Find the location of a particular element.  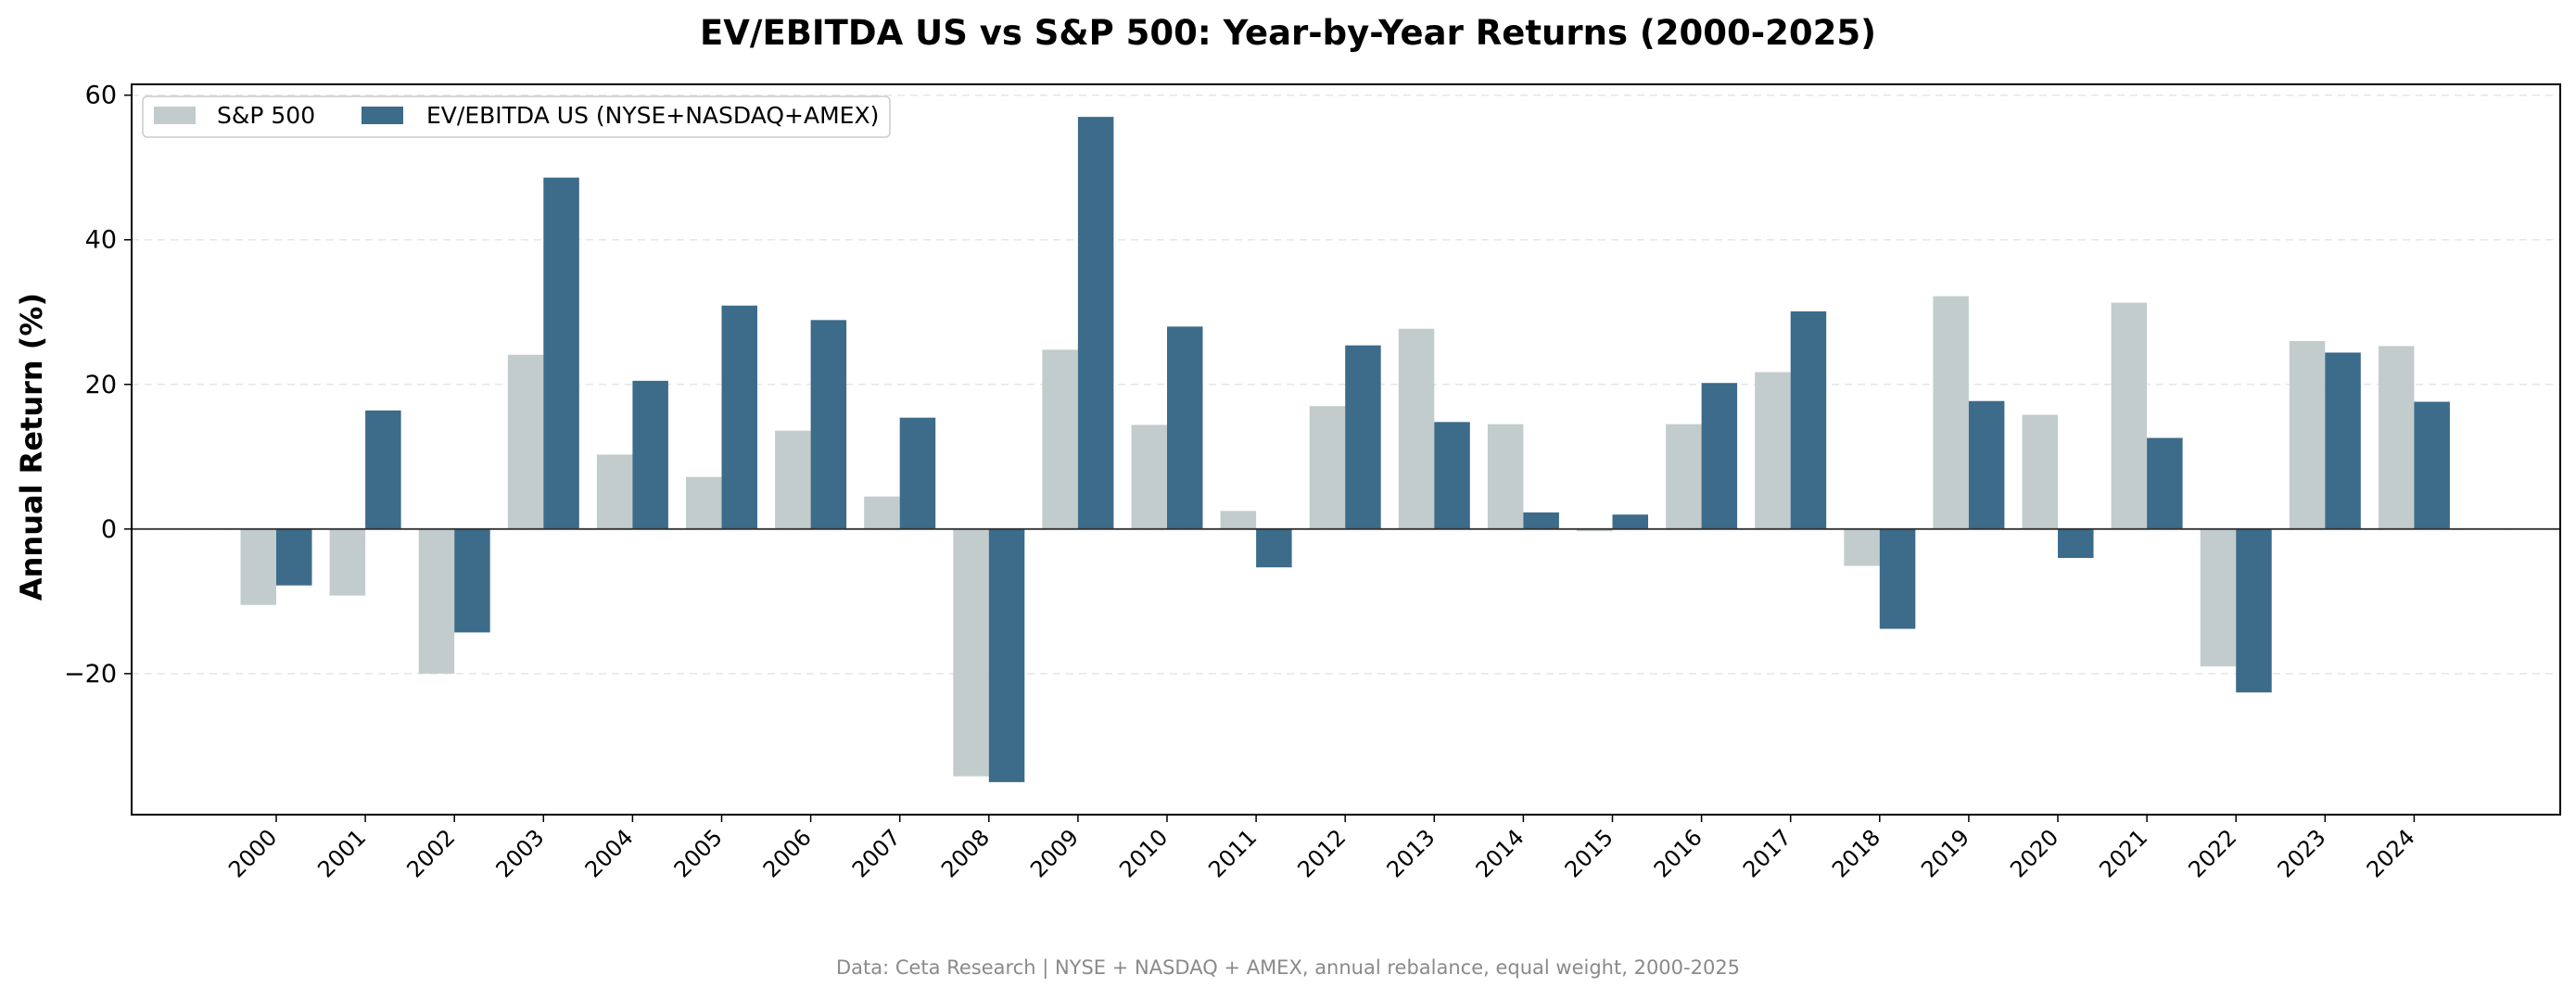

bar-sp500-2010 is located at coordinates (1149, 477).